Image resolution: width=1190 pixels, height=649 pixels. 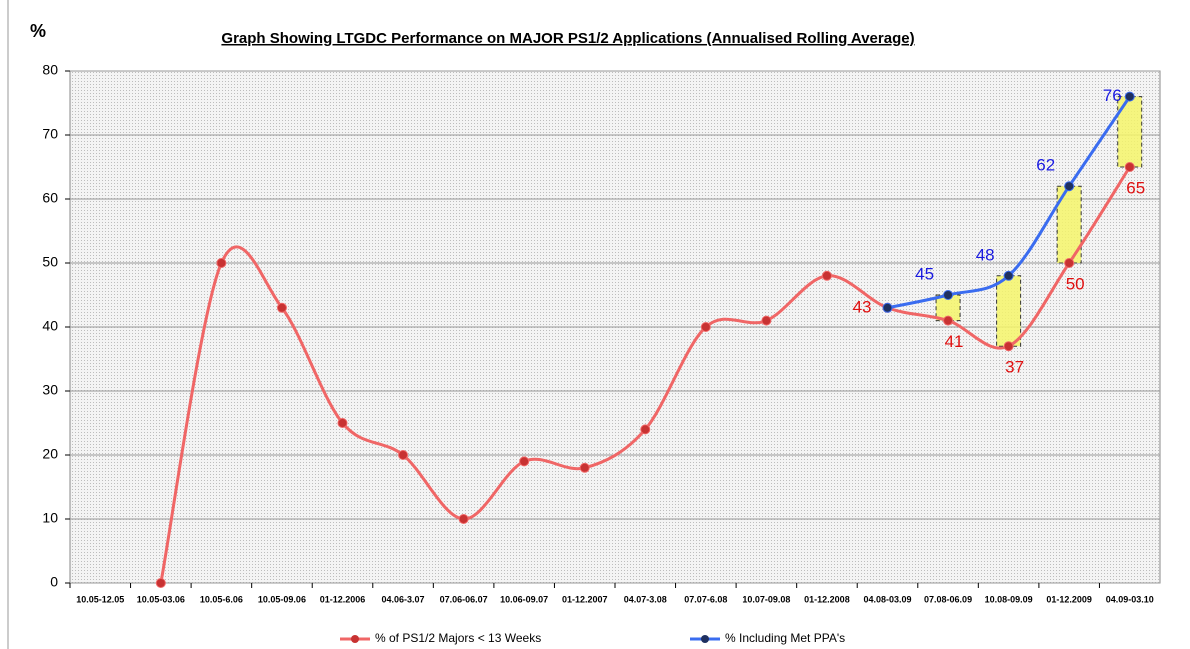 I want to click on x-tick-label: 10.05-6.06, so click(x=221, y=599).